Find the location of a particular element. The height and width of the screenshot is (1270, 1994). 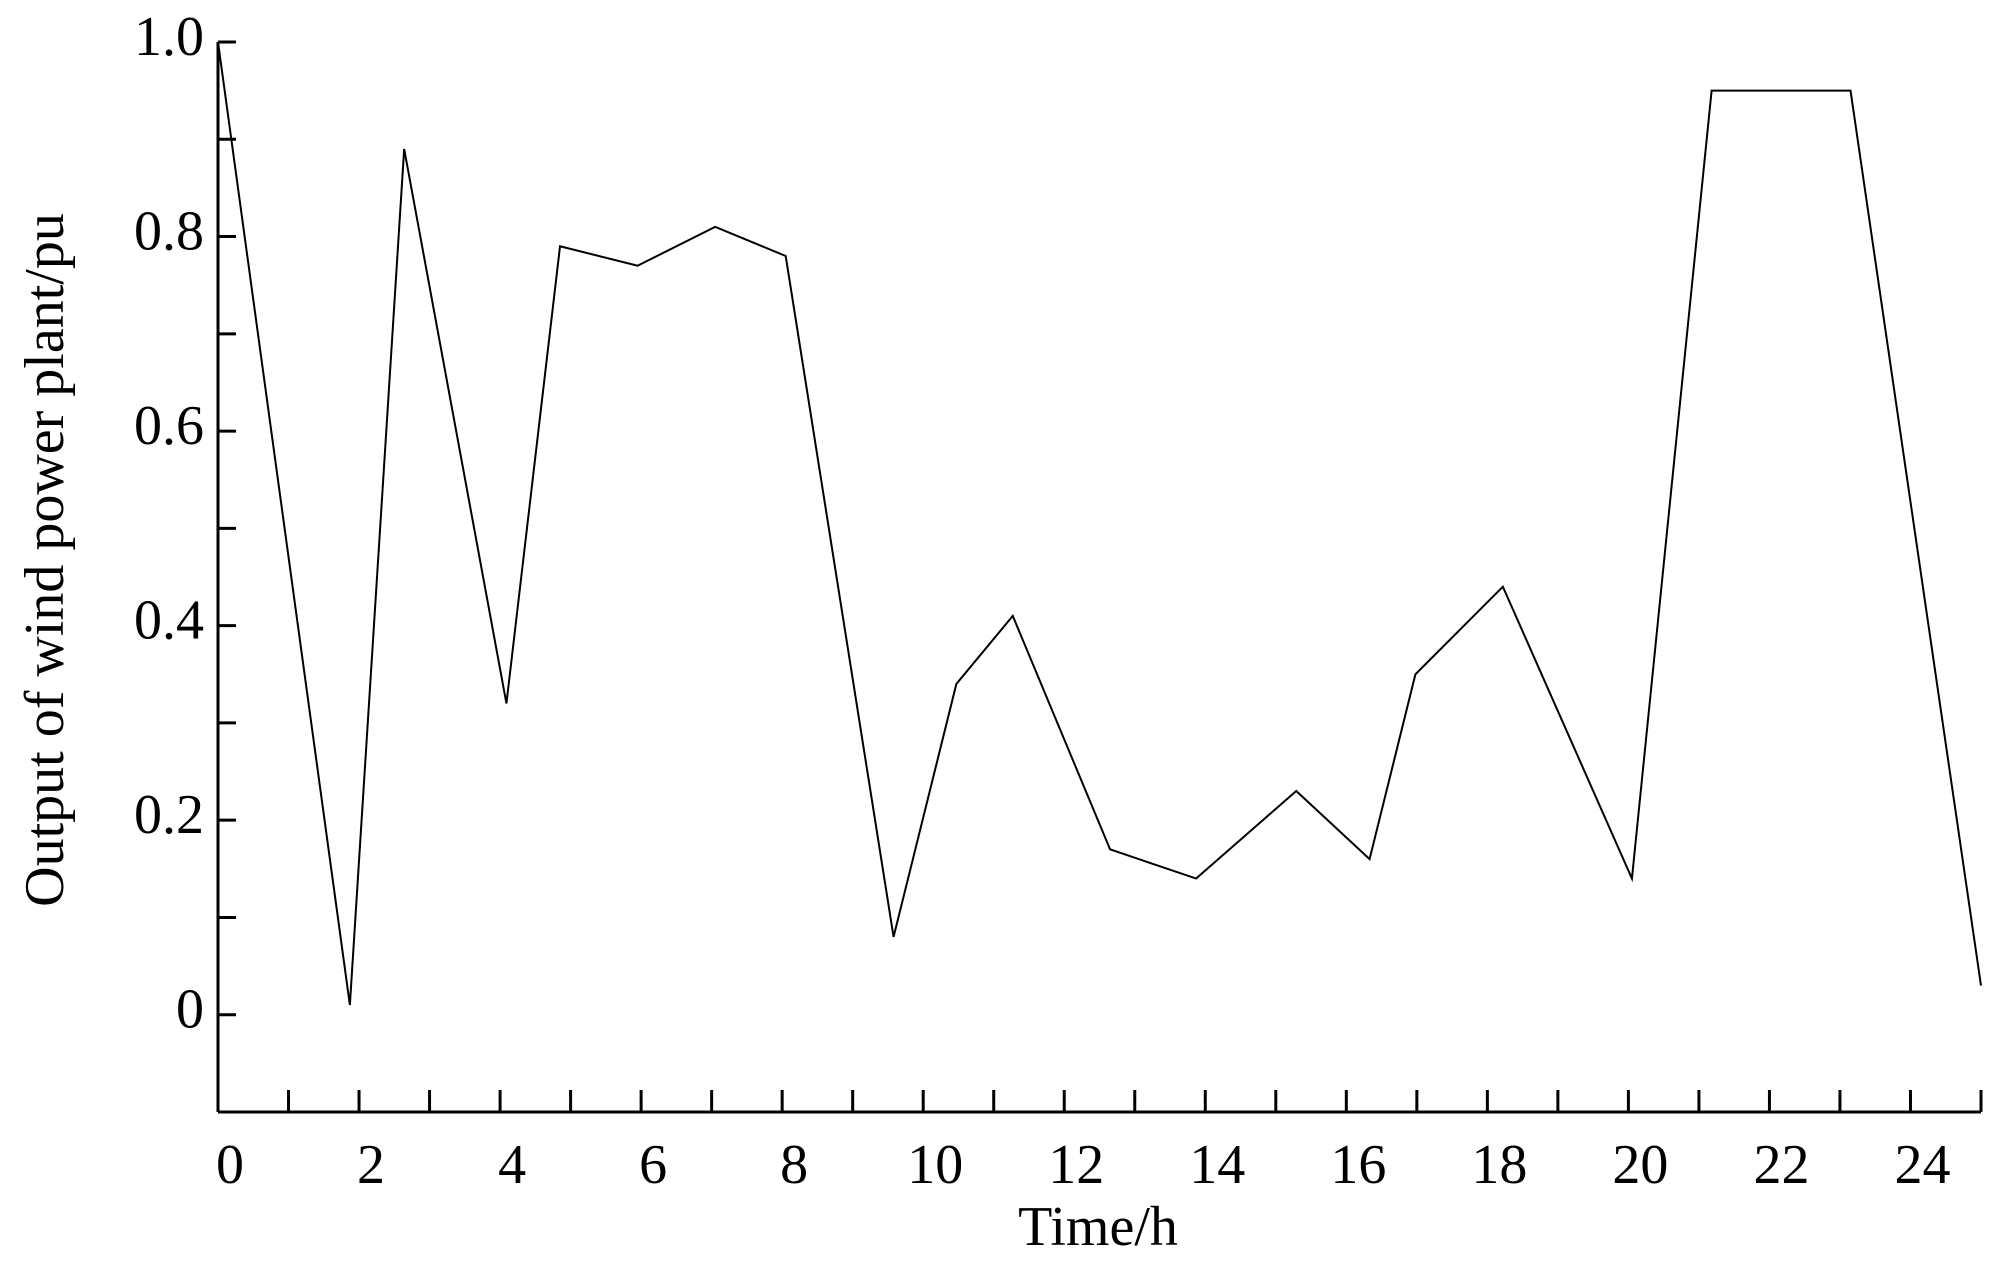

y-axis-label: Output of wind power plant/pu is located at coordinates (45, 560).